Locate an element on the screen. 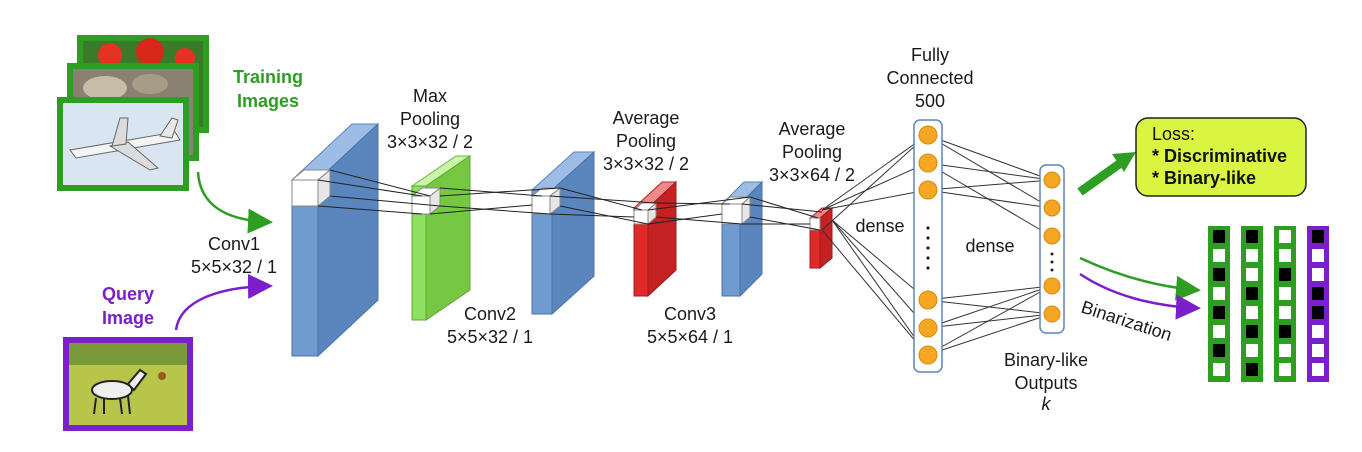 The image size is (1362, 452). receptive-field-lines is located at coordinates (570, 200).